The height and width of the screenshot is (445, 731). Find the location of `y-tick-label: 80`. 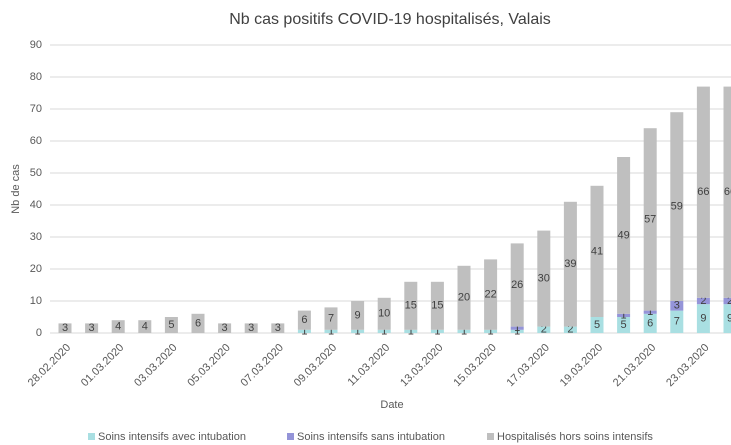

y-tick-label: 80 is located at coordinates (36, 77).